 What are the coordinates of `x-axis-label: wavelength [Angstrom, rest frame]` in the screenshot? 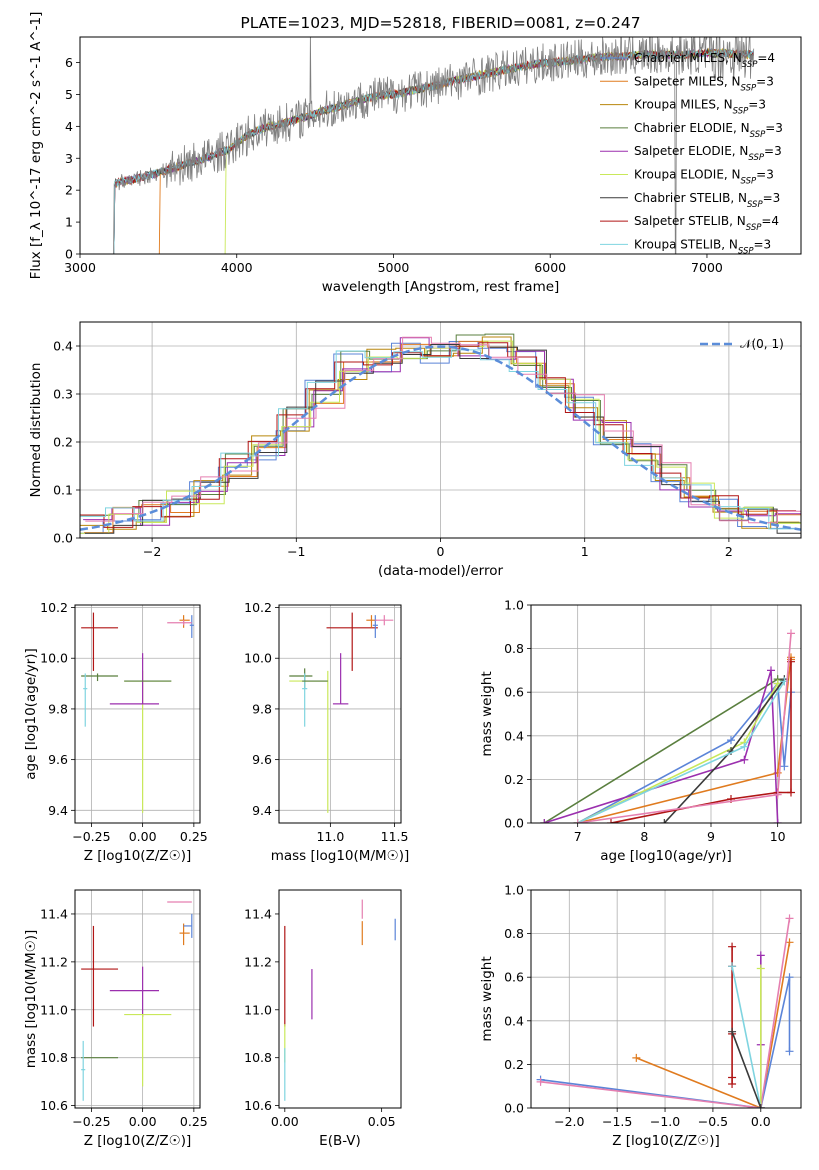 It's located at (441, 287).